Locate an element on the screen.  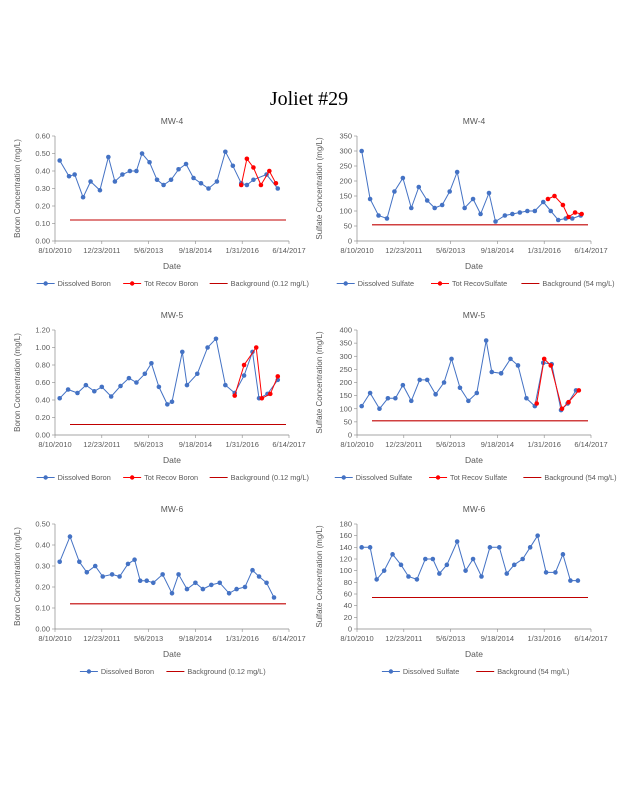
legend-swatch-marker is located at coordinates (343, 477).